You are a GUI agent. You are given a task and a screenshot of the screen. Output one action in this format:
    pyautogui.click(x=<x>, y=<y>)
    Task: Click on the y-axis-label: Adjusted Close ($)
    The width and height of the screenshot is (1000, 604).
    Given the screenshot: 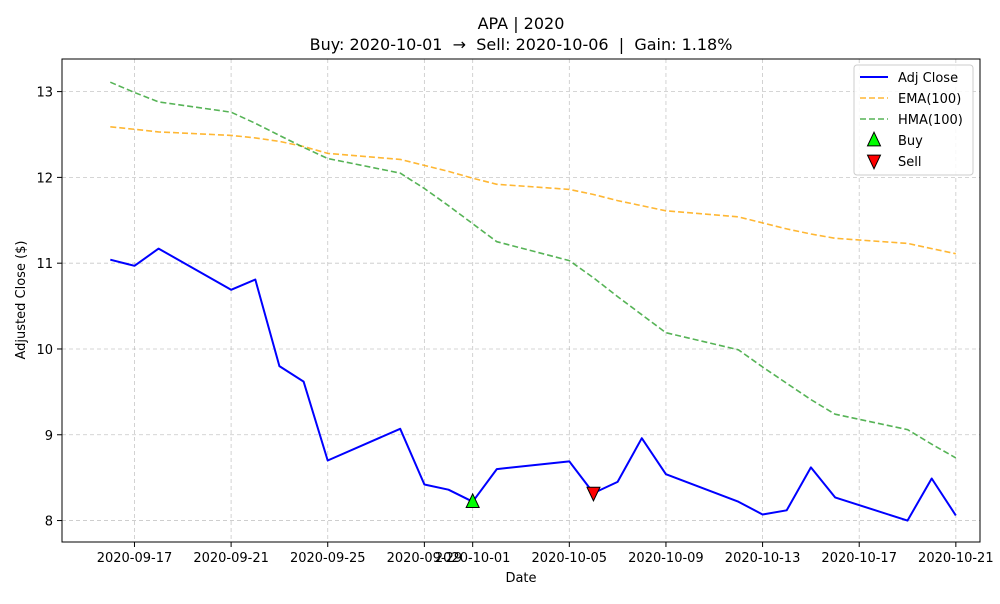 What is the action you would take?
    pyautogui.click(x=21, y=300)
    